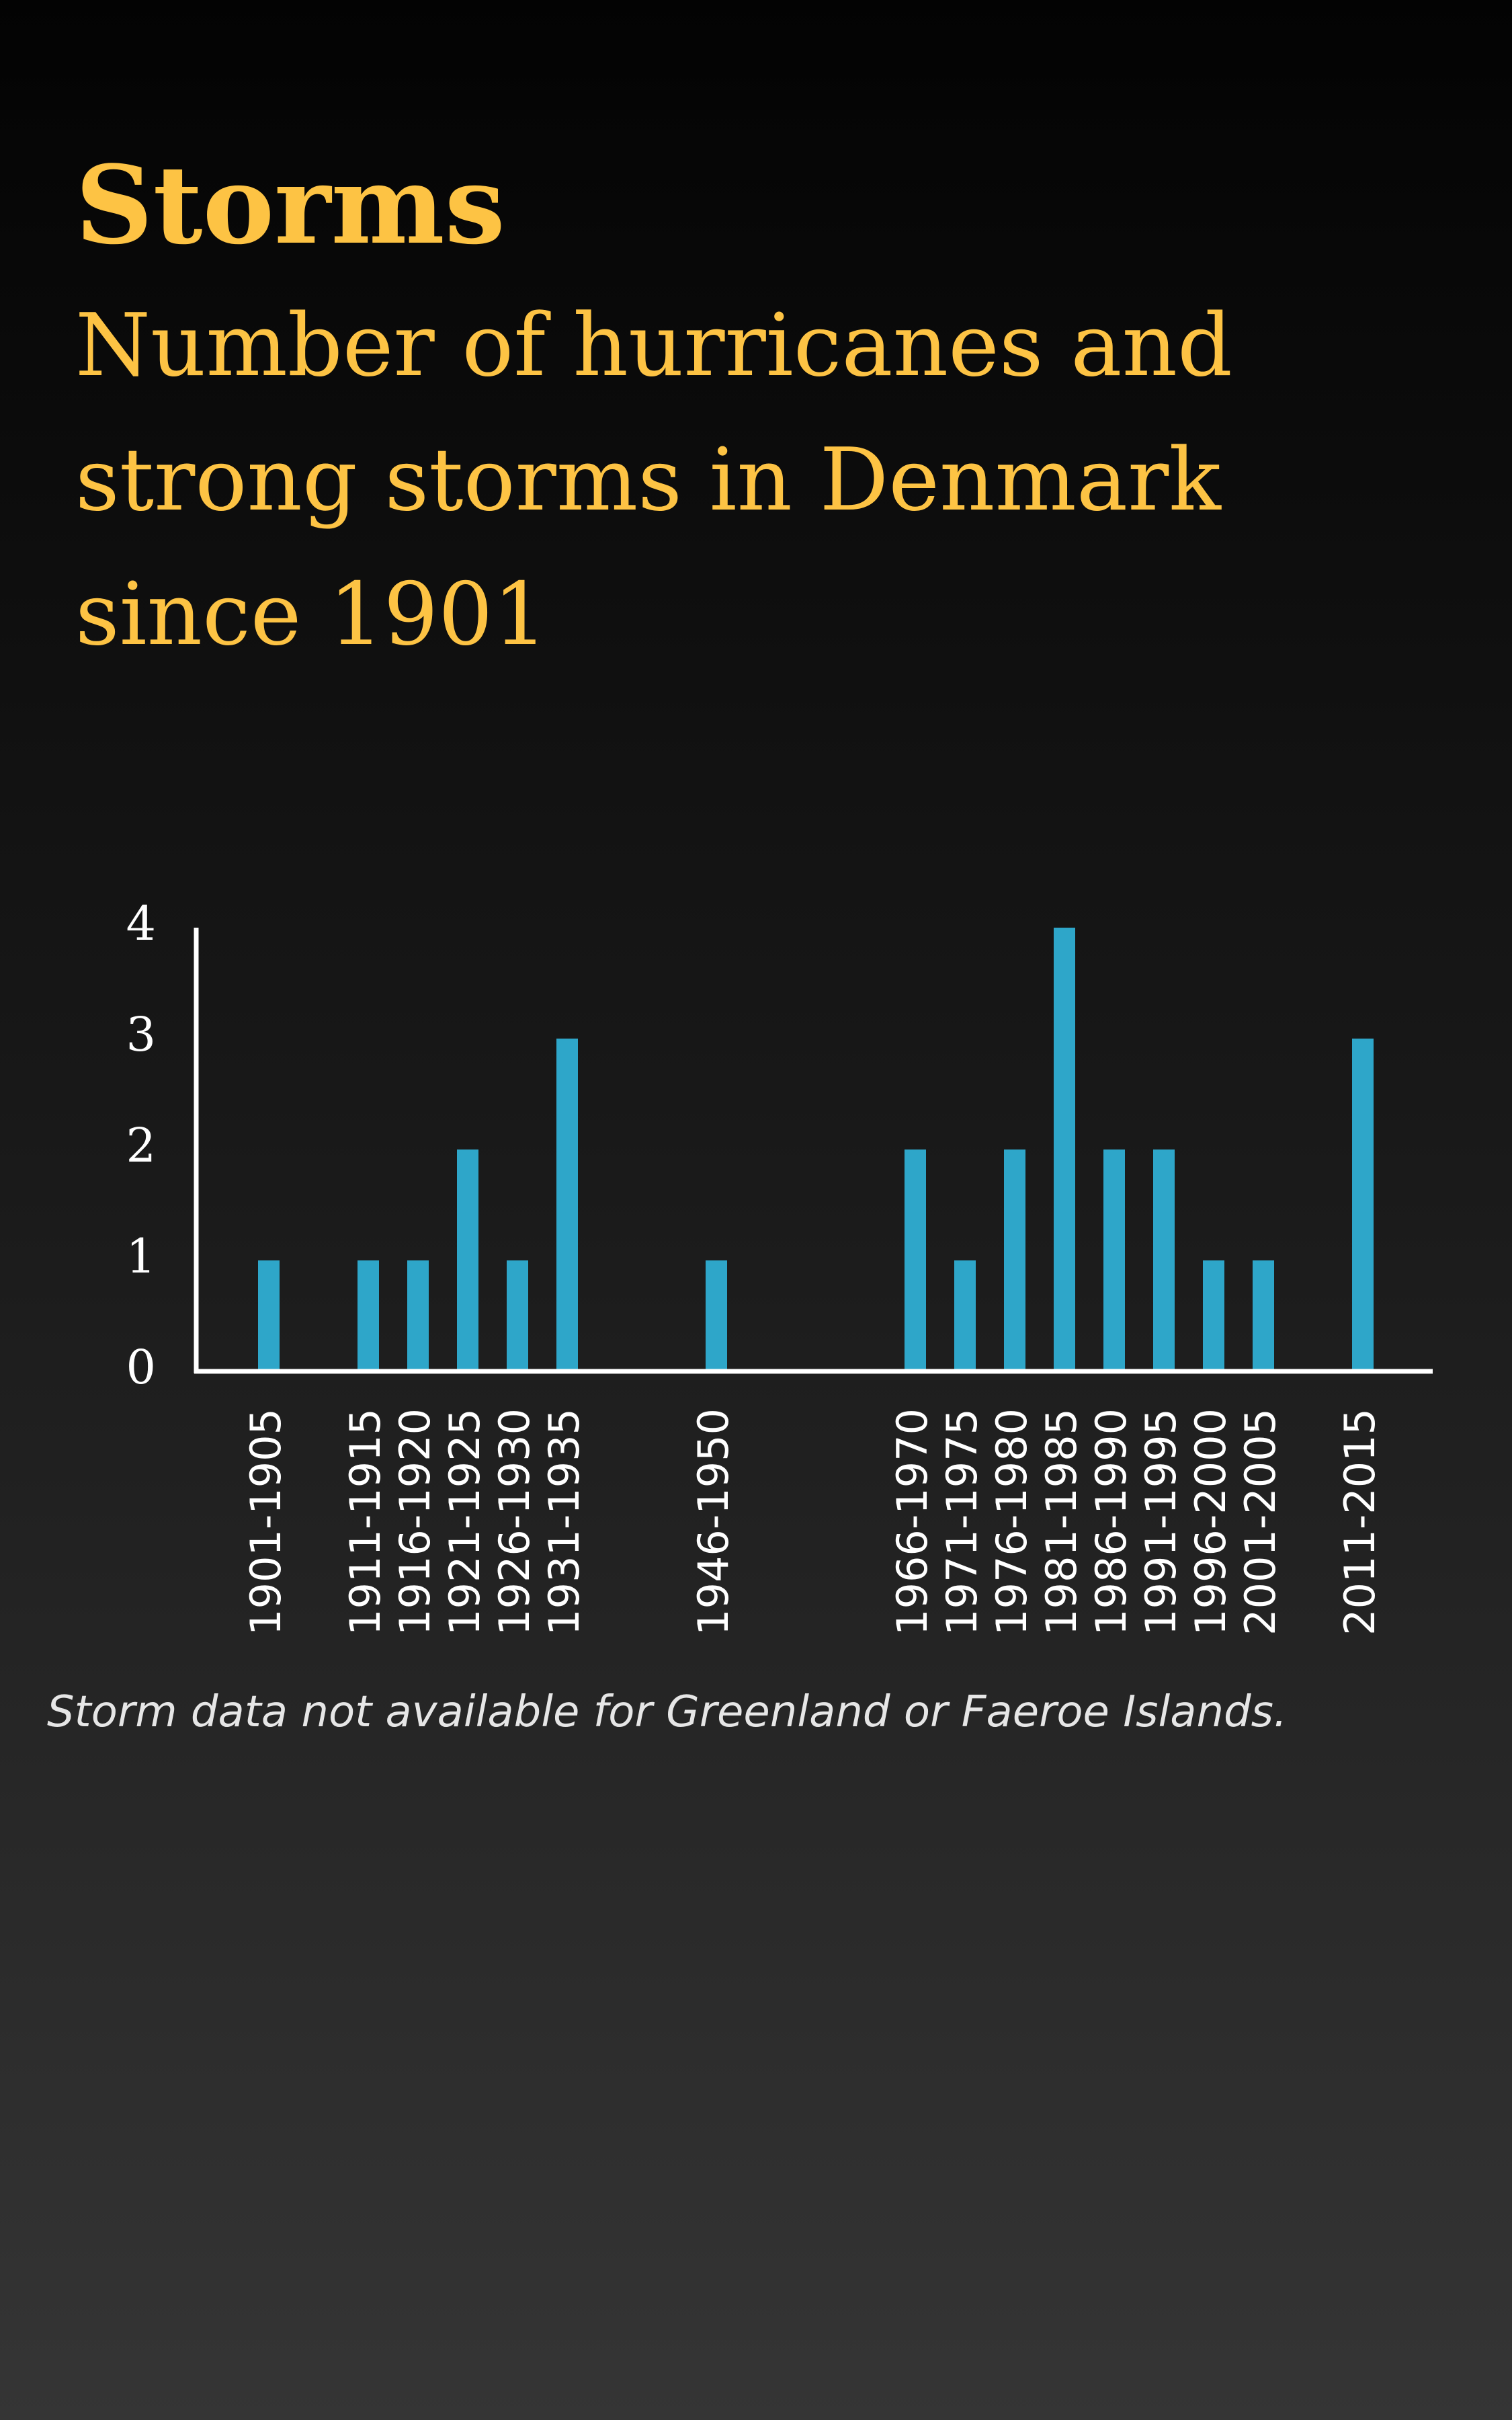 Image resolution: width=1512 pixels, height=2420 pixels. What do you see at coordinates (1261, 1522) in the screenshot?
I see `x-tick-label: 2001-2005` at bounding box center [1261, 1522].